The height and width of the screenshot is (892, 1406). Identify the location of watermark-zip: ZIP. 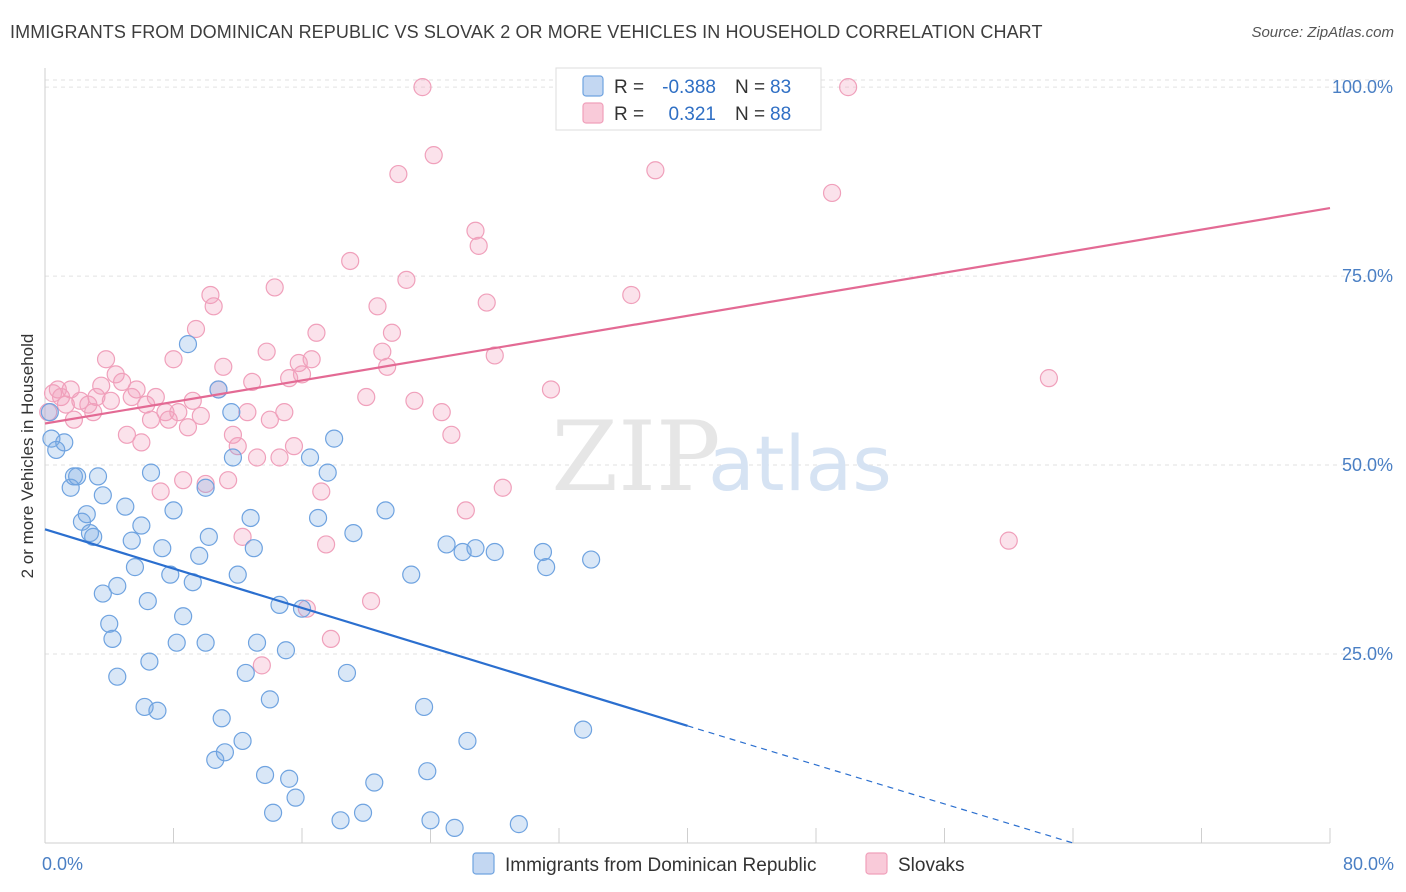
(635, 457).